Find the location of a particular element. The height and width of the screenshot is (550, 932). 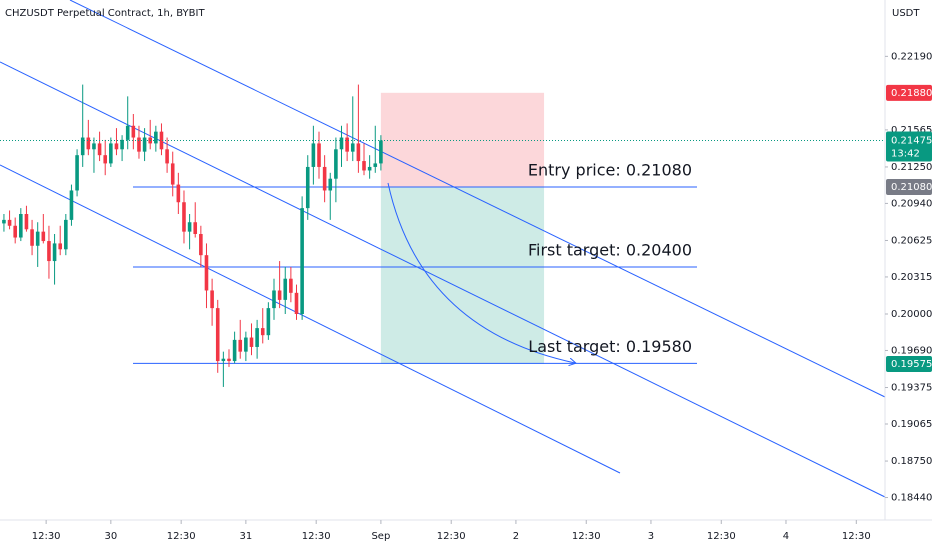

chart-title: CHZUSDT Perpetual Contract, 1h, BYBIT is located at coordinates (105, 13).